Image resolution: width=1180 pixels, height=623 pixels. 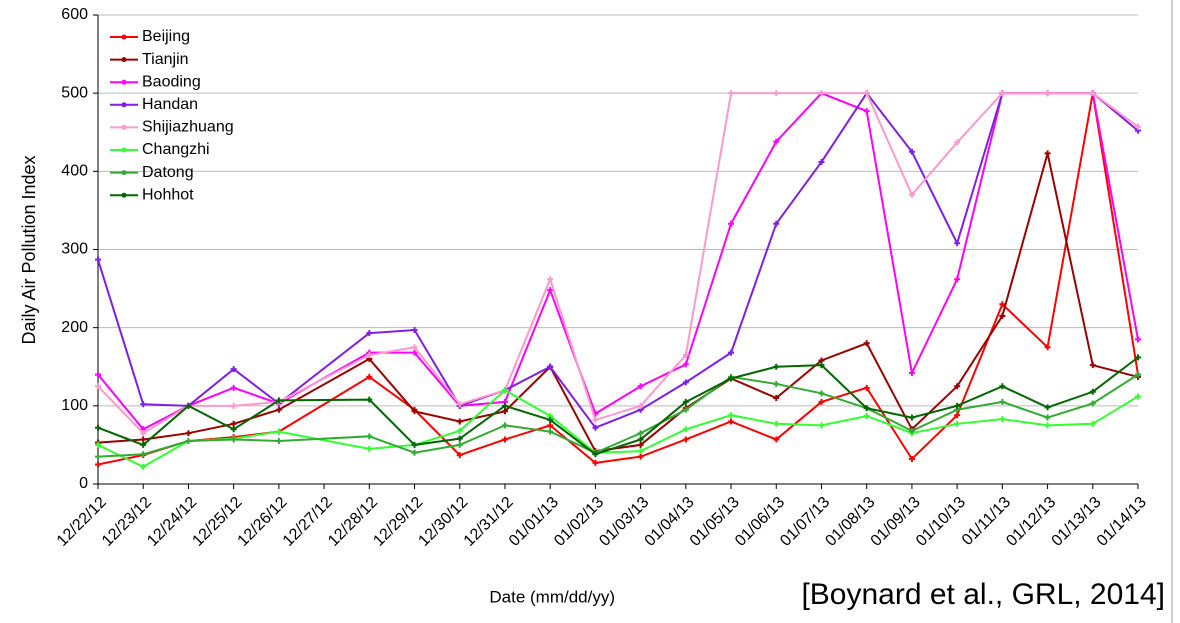 I want to click on x-axis-label: Date (mm/dd/yy), so click(x=552, y=596).